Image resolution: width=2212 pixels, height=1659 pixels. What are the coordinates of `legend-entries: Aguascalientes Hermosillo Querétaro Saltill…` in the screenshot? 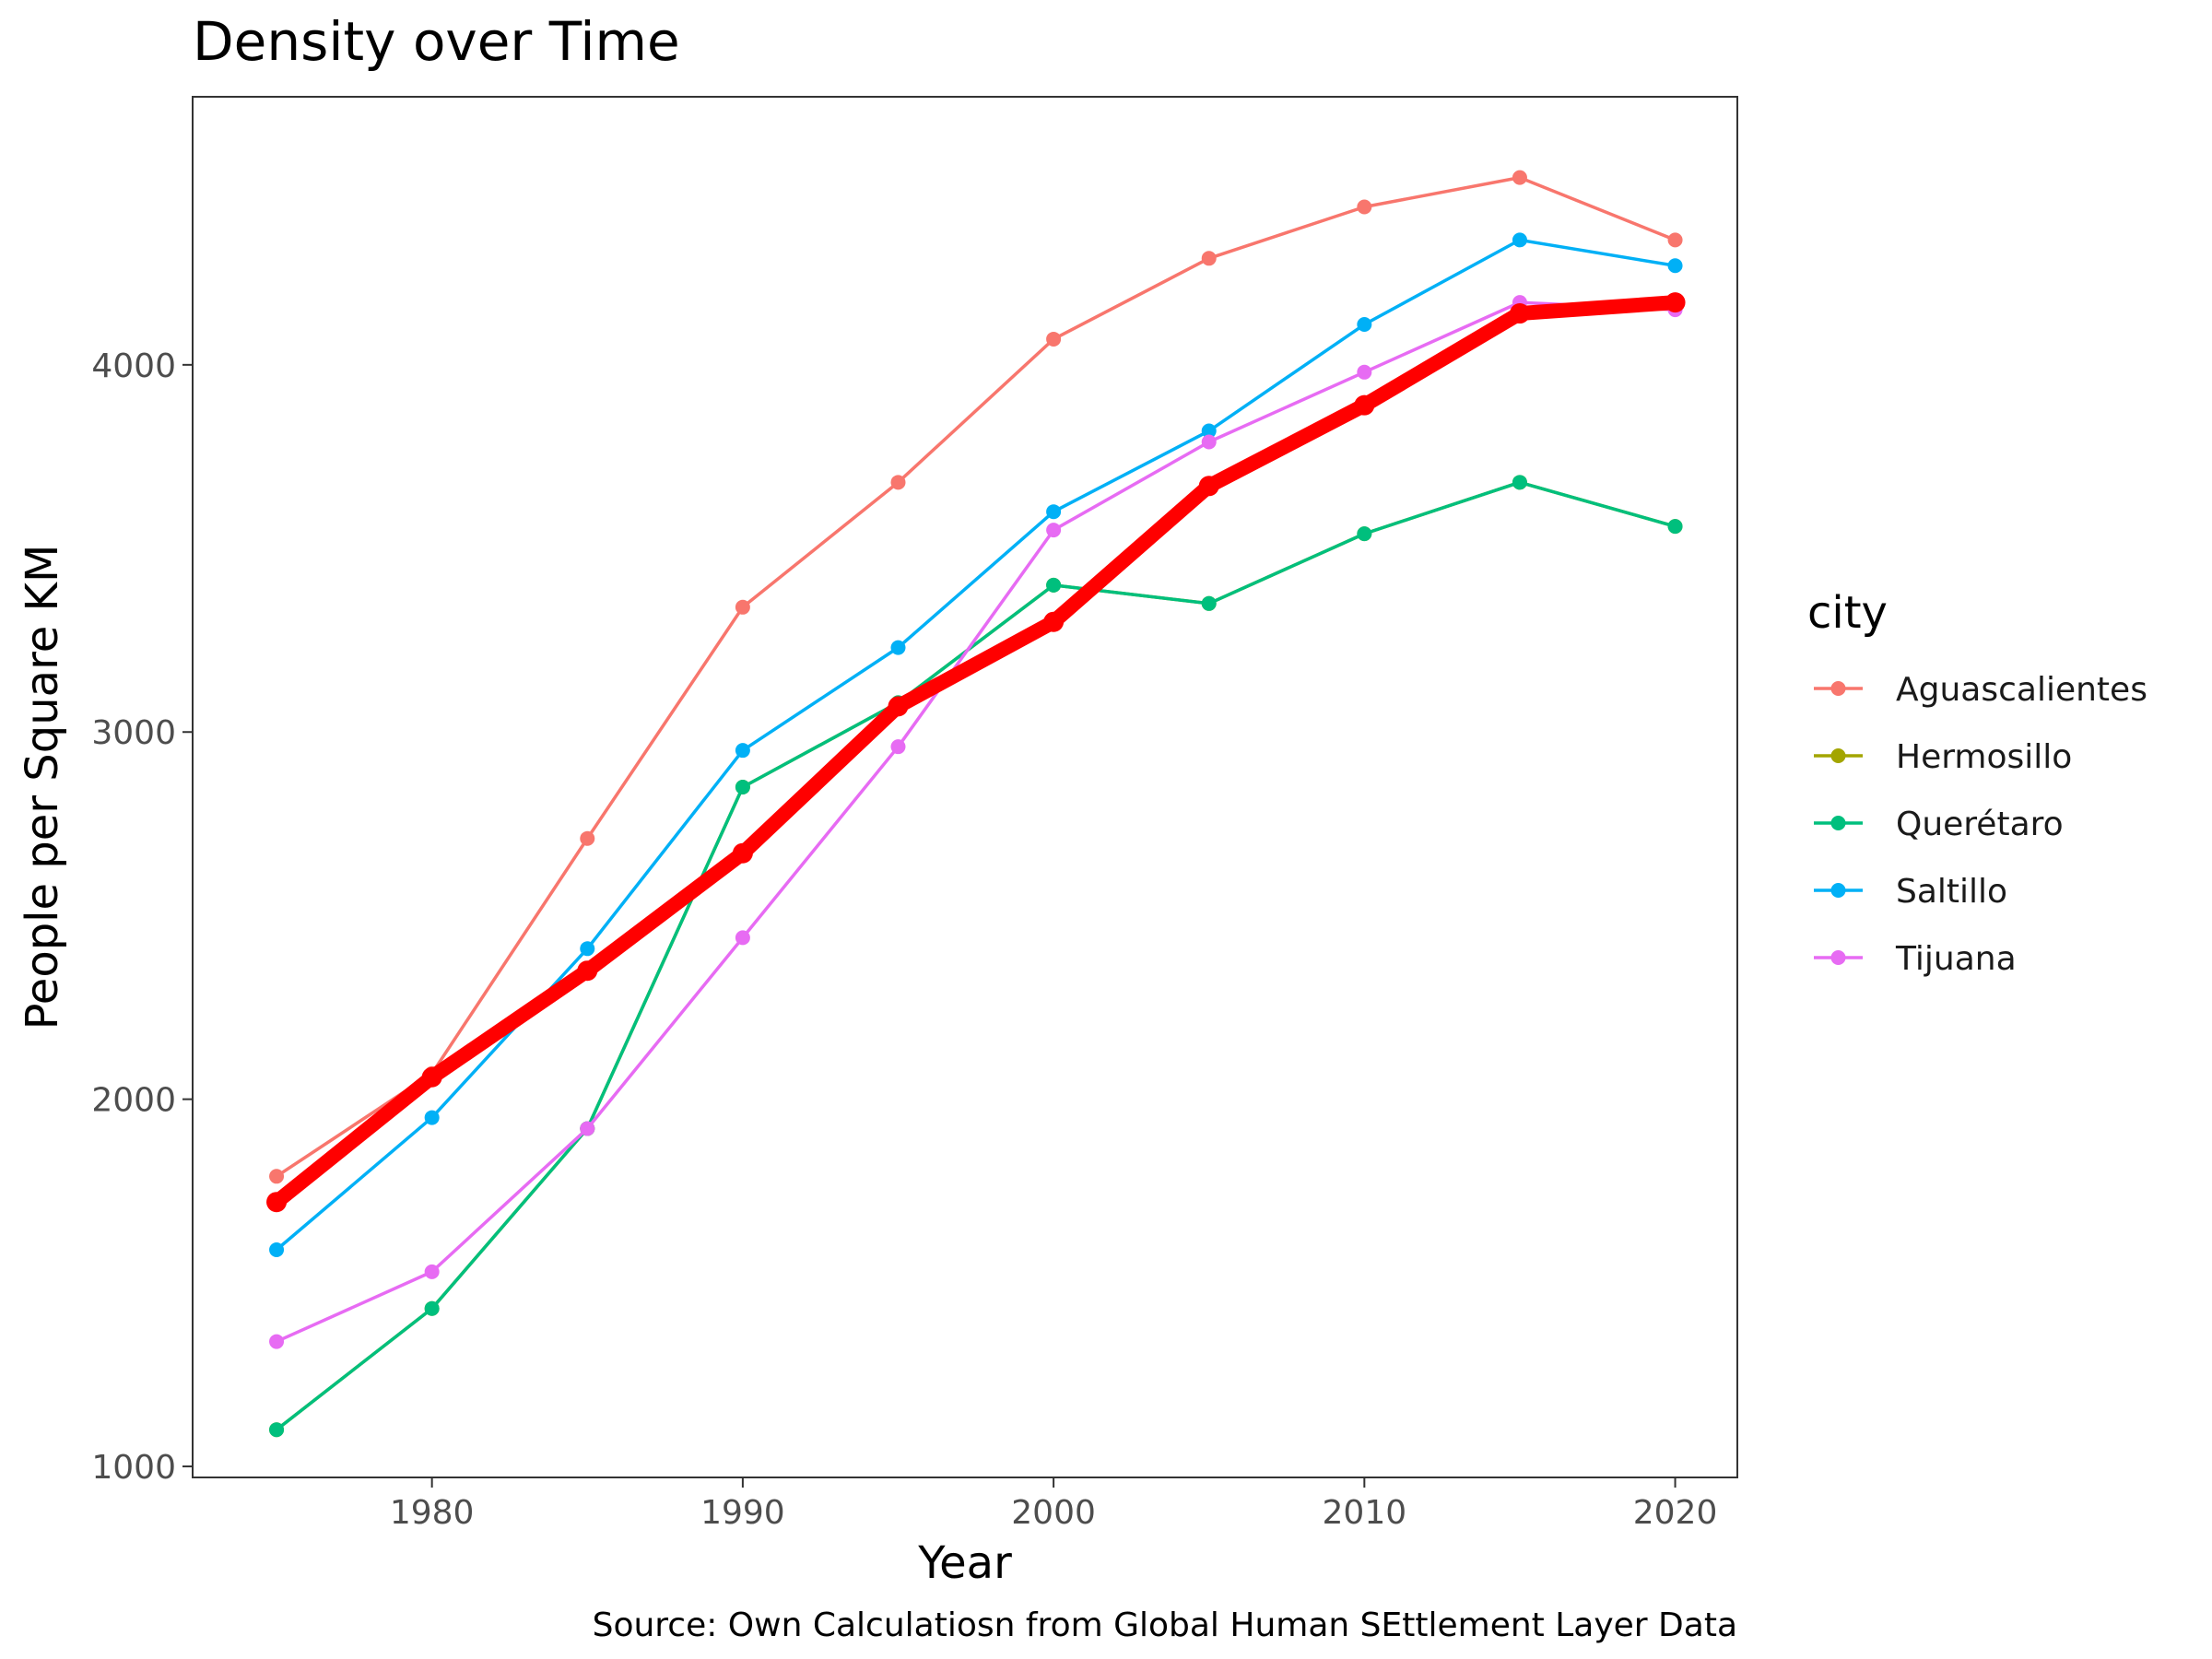 It's located at (1980, 824).